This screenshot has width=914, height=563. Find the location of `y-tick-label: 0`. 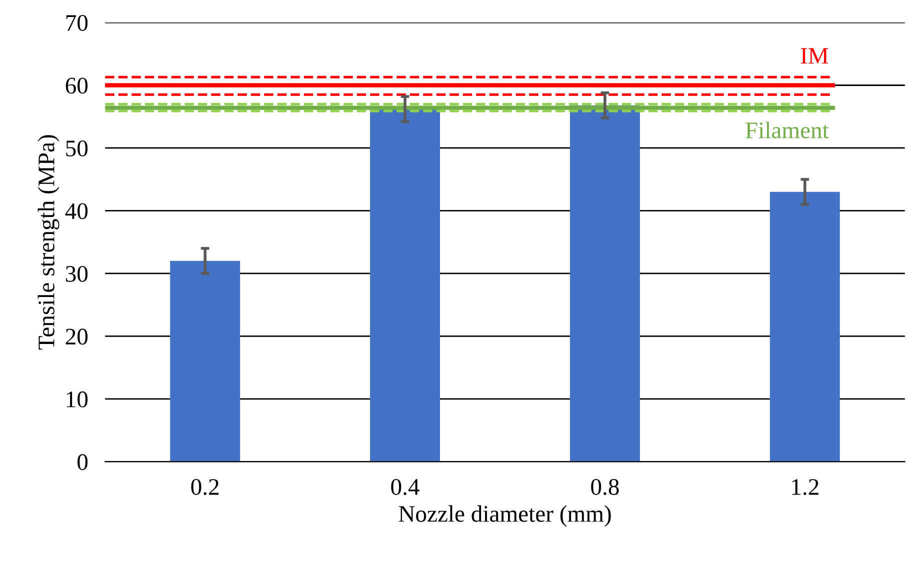

y-tick-label: 0 is located at coordinates (83, 462).